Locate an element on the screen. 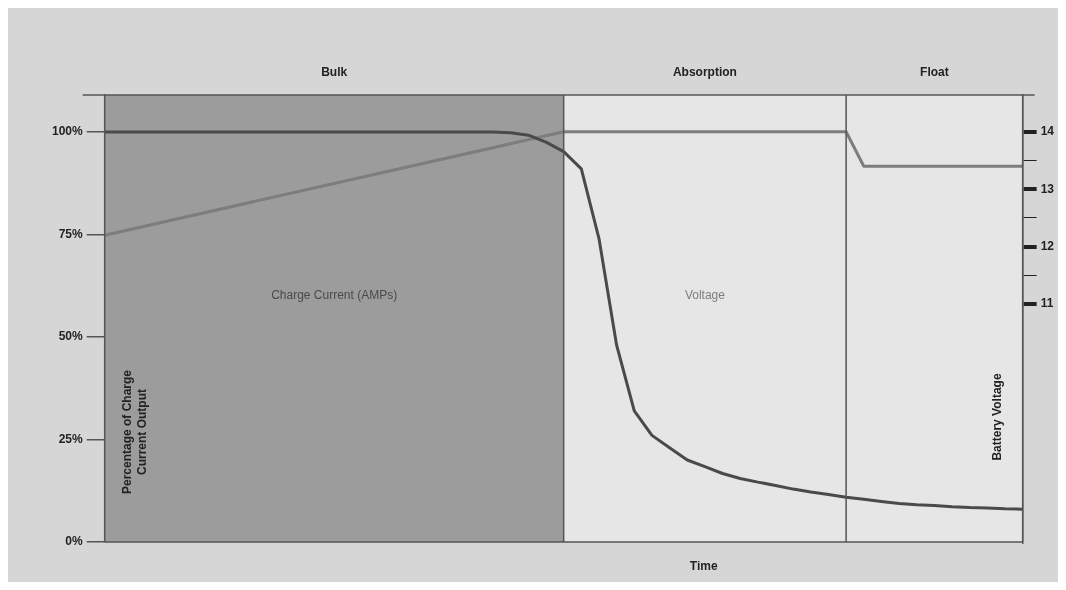 The width and height of the screenshot is (1066, 590). y2-tick-label: 14 is located at coordinates (1047, 131).